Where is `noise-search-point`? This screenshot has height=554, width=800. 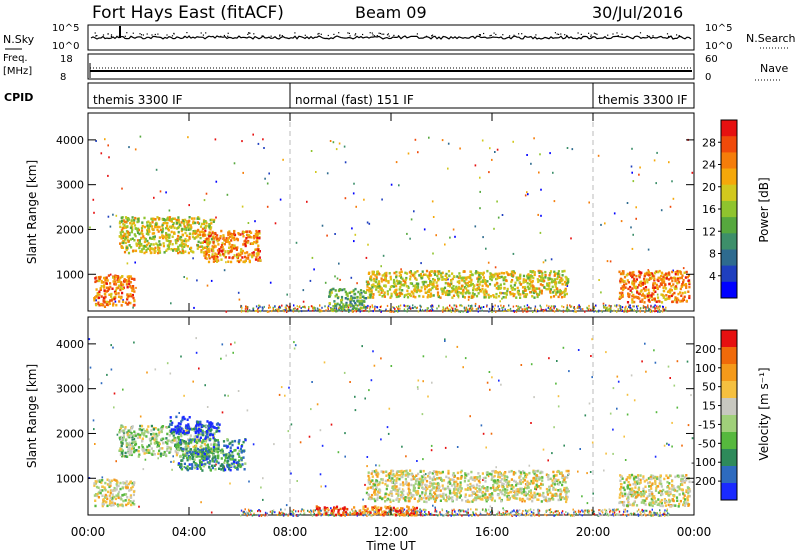 noise-search-point is located at coordinates (319, 33).